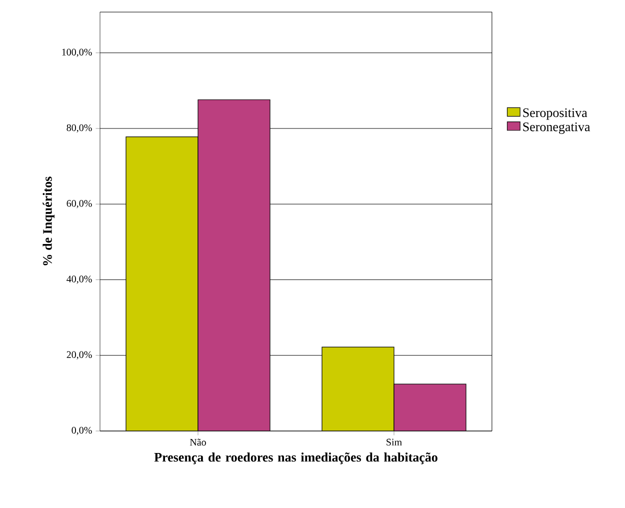 Image resolution: width=625 pixels, height=508 pixels. I want to click on y-tick-label: 40,0%, so click(79, 280).